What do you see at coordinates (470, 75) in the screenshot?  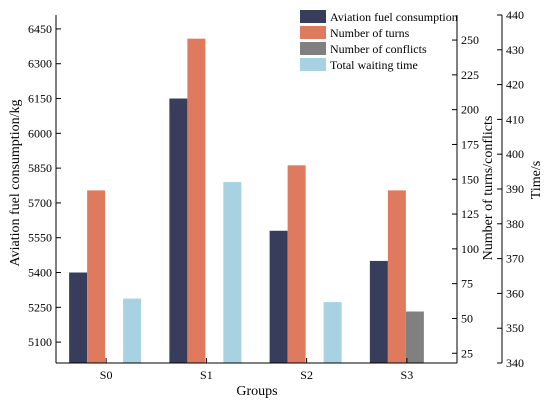 I see `count-tick-label: 225` at bounding box center [470, 75].